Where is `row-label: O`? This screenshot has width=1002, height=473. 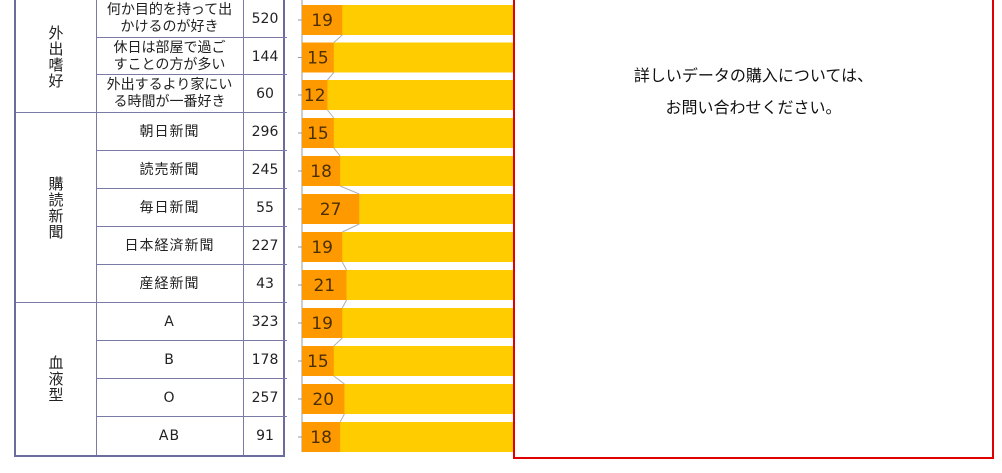 row-label: O is located at coordinates (169, 398).